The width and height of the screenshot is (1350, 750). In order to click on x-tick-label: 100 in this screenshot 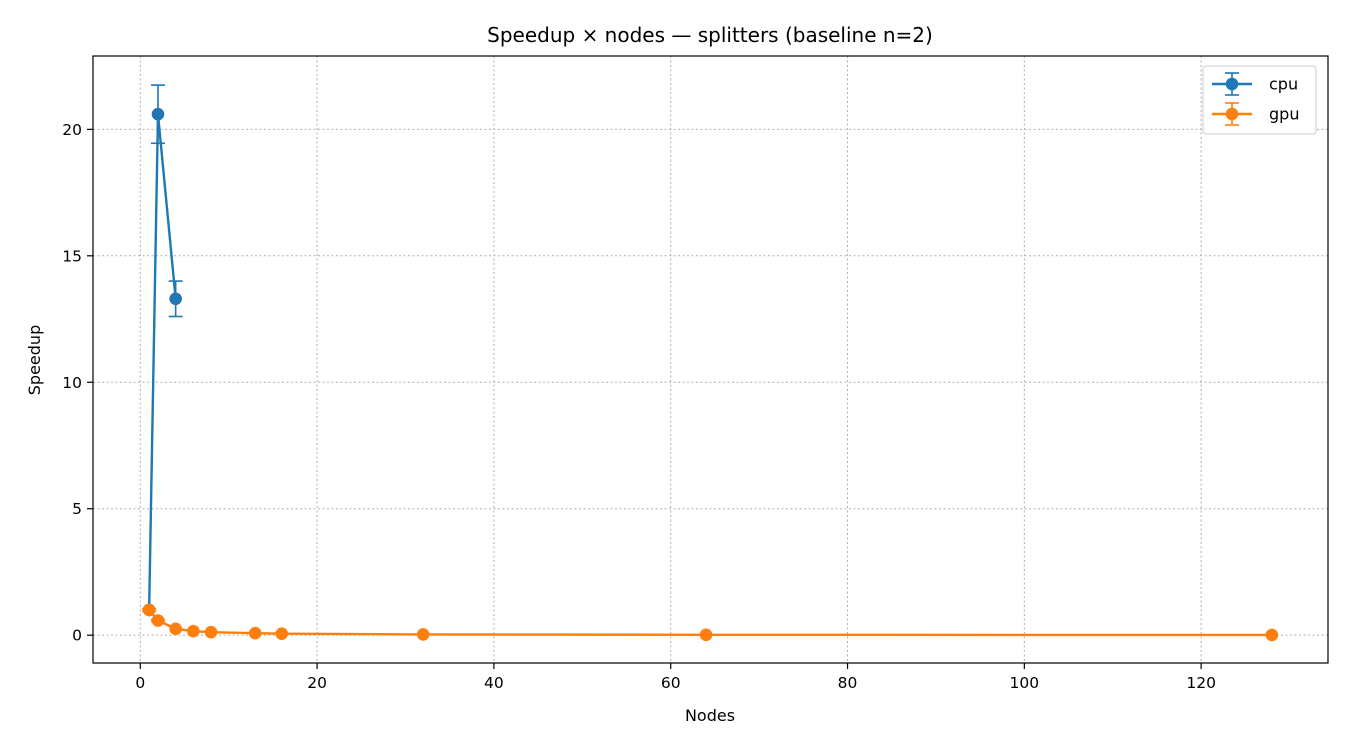, I will do `click(1025, 683)`.